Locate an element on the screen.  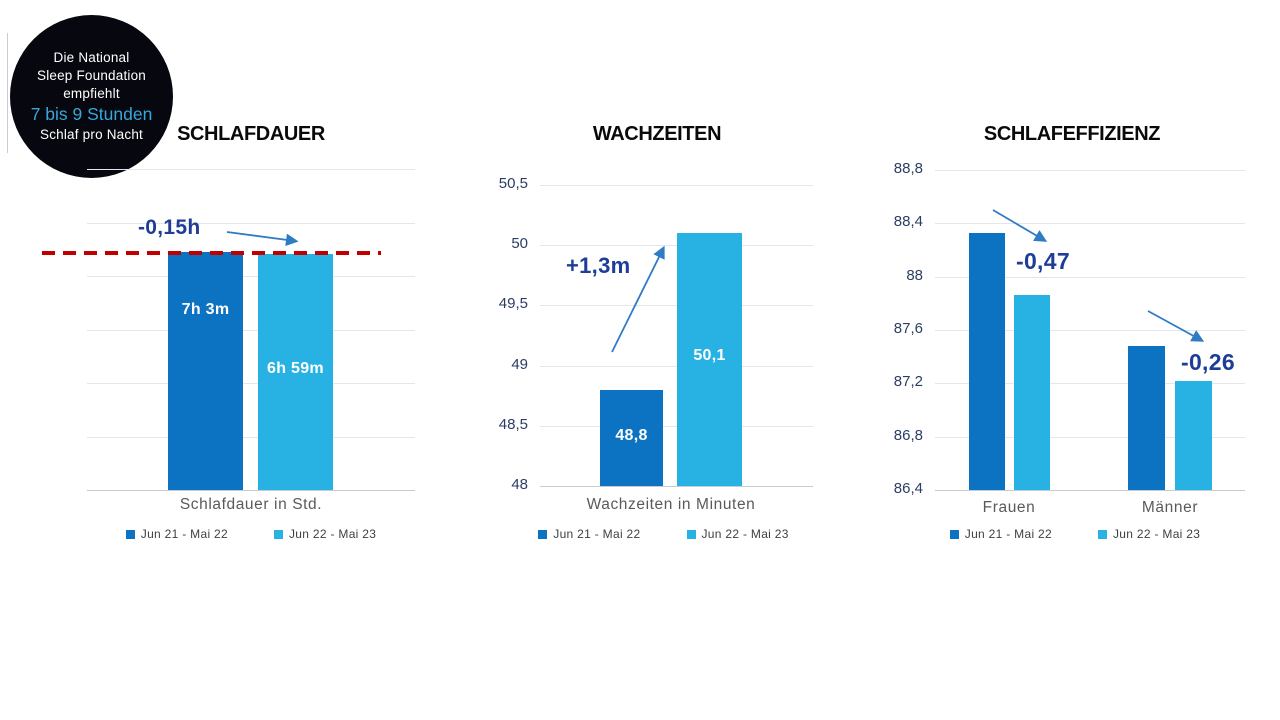
bar-value-label: 48,8 is located at coordinates (631, 435).